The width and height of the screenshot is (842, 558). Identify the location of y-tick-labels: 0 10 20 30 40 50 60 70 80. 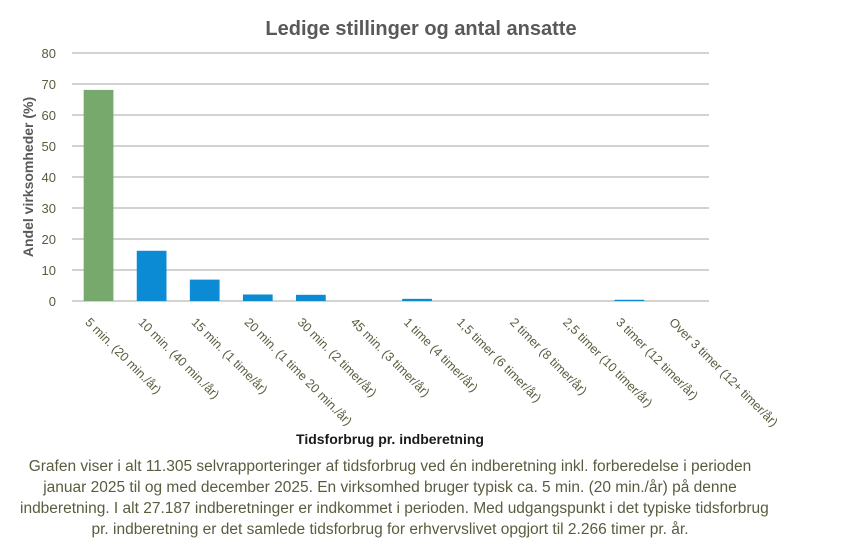
(49, 177).